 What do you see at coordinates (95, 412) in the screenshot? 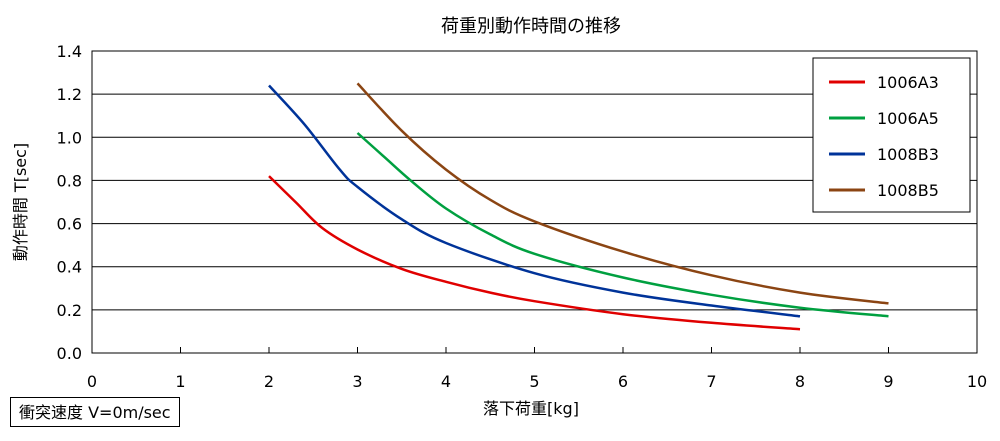
I see `impact-velocity-note: 衝突速度 V=0m/sec` at bounding box center [95, 412].